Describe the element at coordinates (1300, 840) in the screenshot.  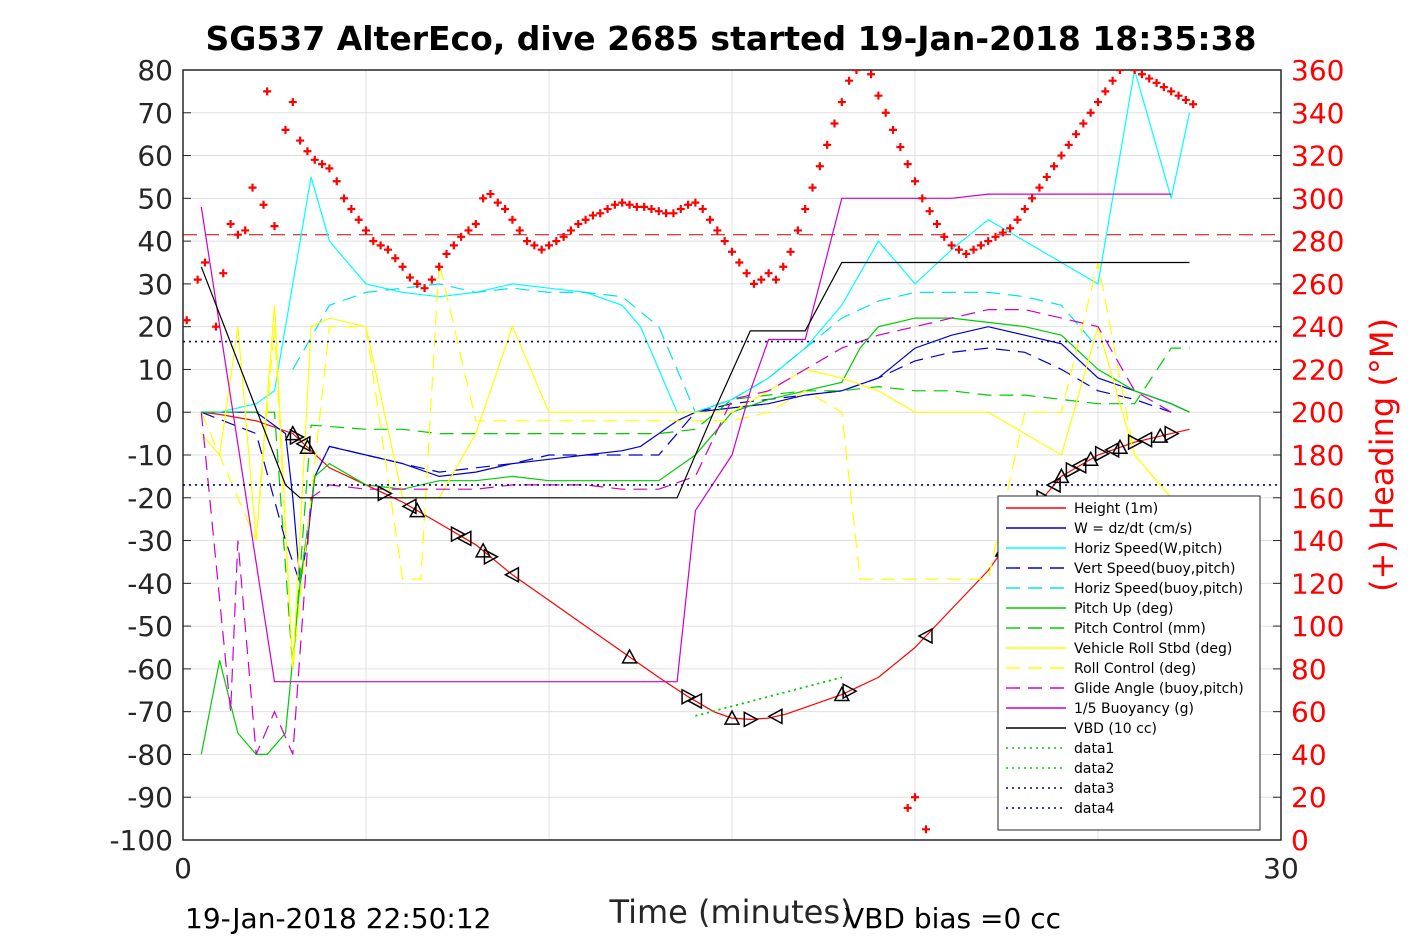
I see `y-right-tick-label: 0` at that location.